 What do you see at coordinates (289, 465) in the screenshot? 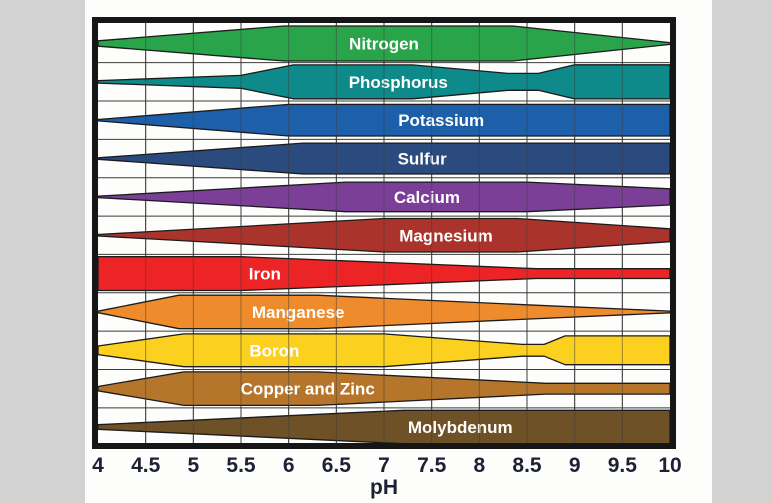
I see `x-tick-label: 6` at bounding box center [289, 465].